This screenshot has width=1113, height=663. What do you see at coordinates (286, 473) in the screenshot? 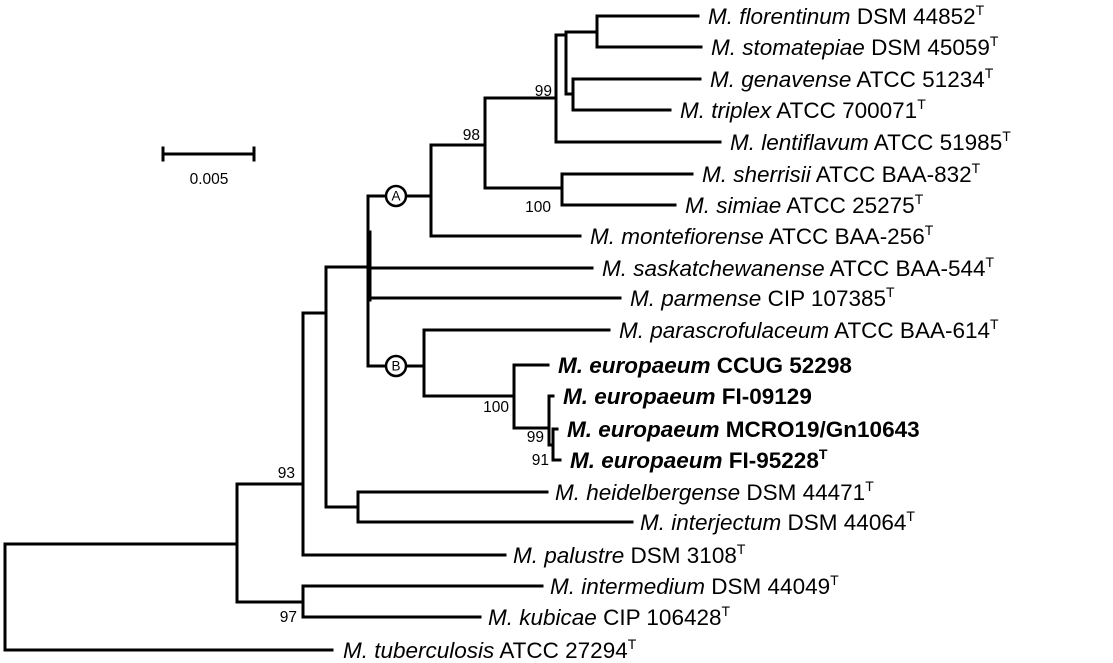
I see `bootstrap-value: 93` at bounding box center [286, 473].